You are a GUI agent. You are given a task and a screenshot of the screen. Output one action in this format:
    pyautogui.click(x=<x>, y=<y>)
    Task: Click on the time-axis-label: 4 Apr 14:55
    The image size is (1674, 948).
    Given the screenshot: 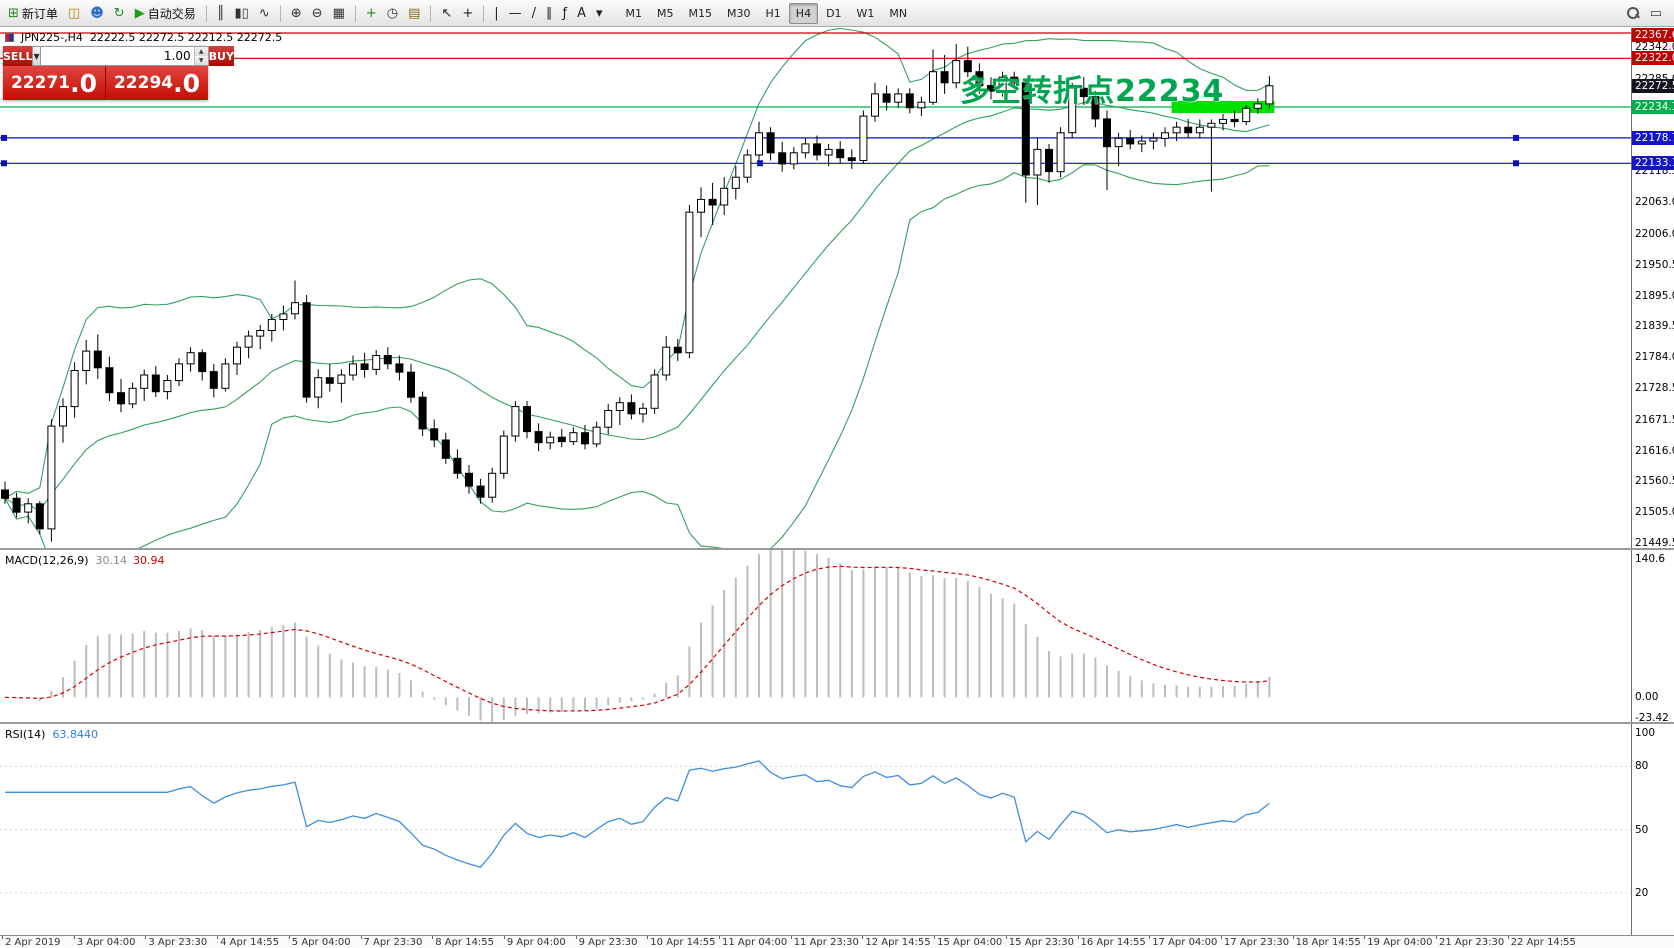 What is the action you would take?
    pyautogui.click(x=249, y=942)
    